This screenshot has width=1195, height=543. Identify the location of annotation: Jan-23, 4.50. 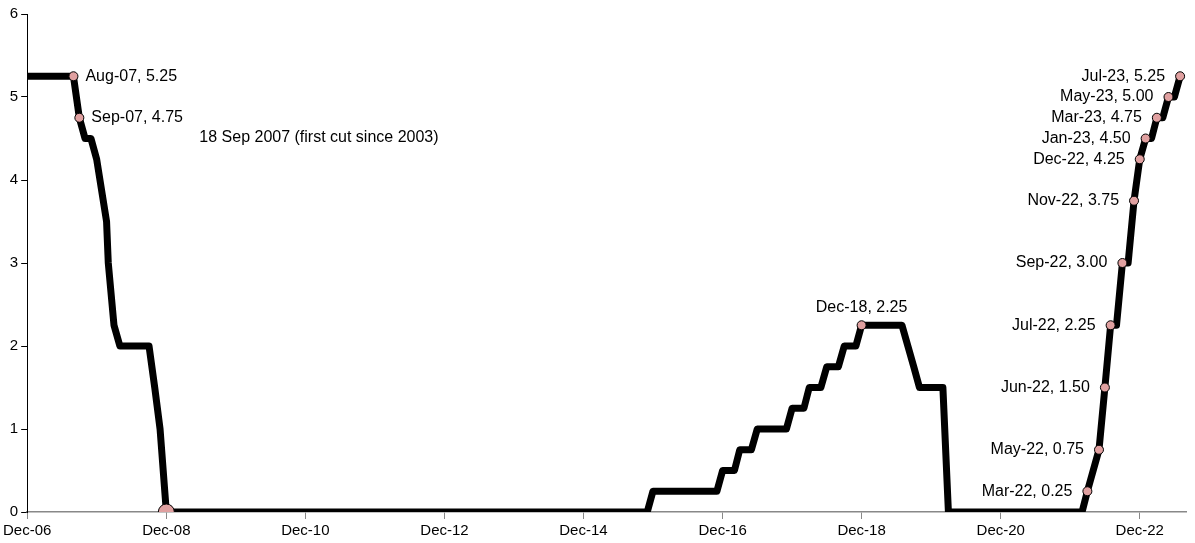
(1086, 137).